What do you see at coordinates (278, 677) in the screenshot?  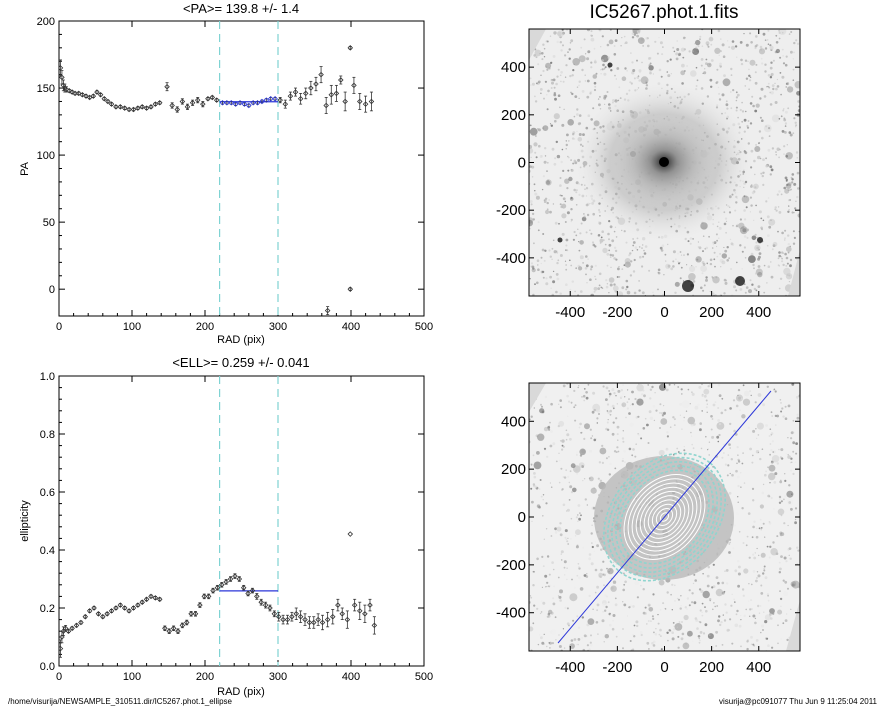 I see `x-tick-label: 300` at bounding box center [278, 677].